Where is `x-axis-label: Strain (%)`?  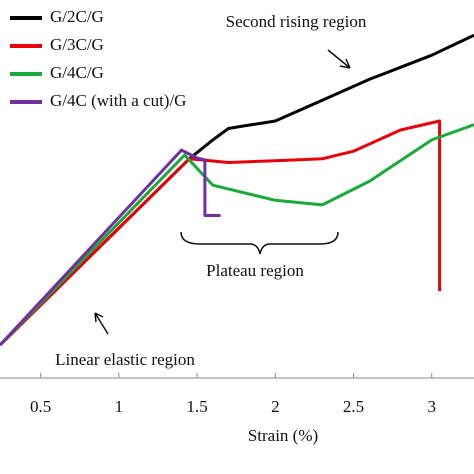
x-axis-label: Strain (%) is located at coordinates (283, 435).